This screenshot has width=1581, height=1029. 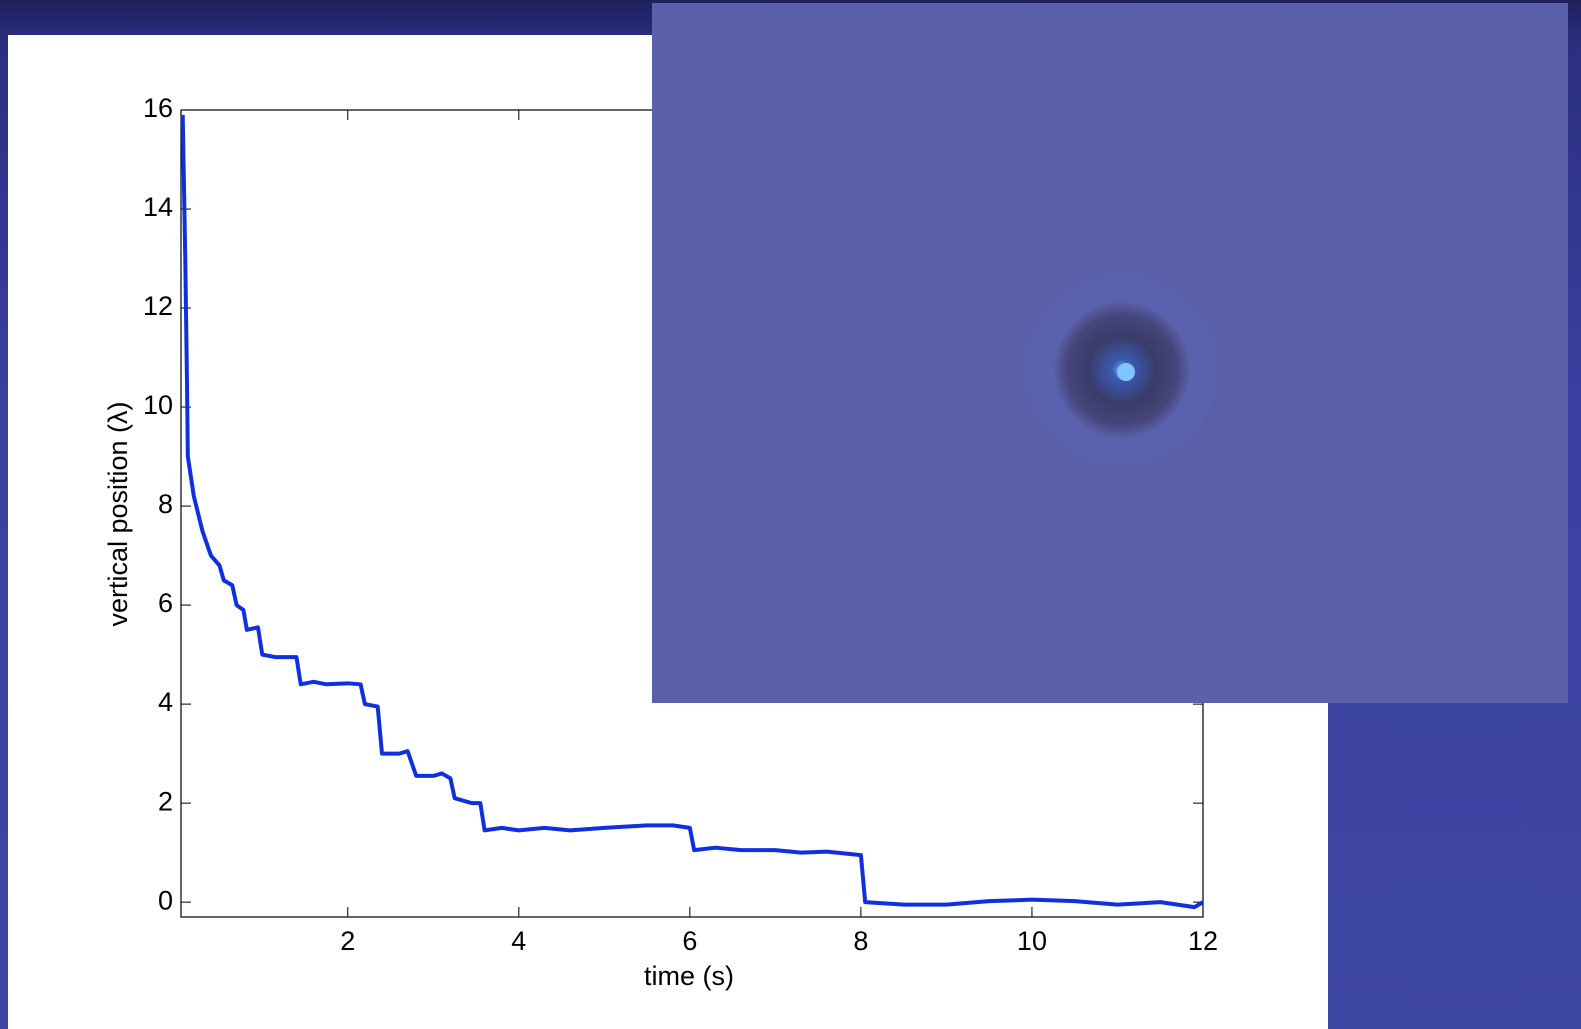 What do you see at coordinates (158, 306) in the screenshot?
I see `y-tick-label: 12` at bounding box center [158, 306].